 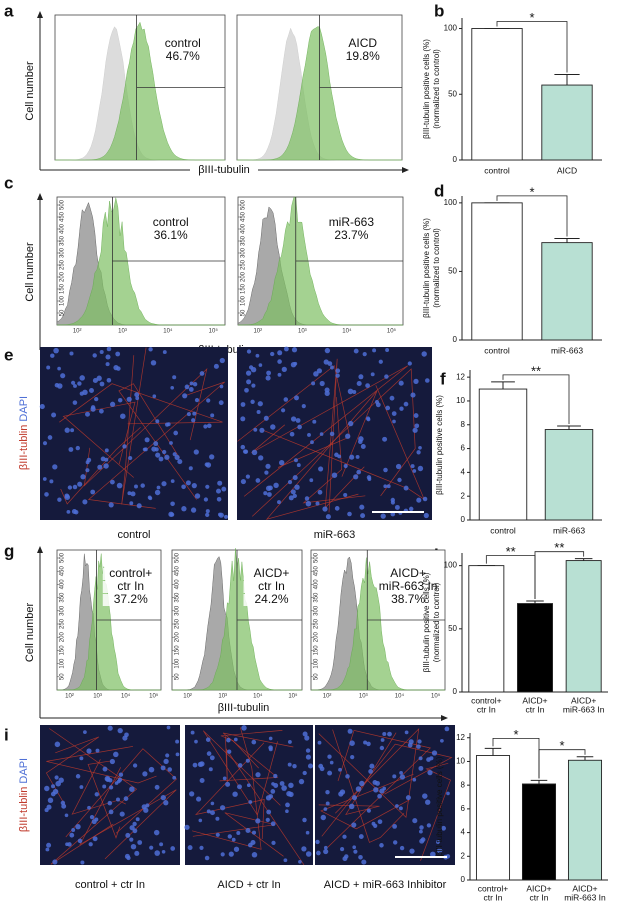 What do you see at coordinates (130, 600) in the screenshot?
I see `gate-label-bg` at bounding box center [130, 600].